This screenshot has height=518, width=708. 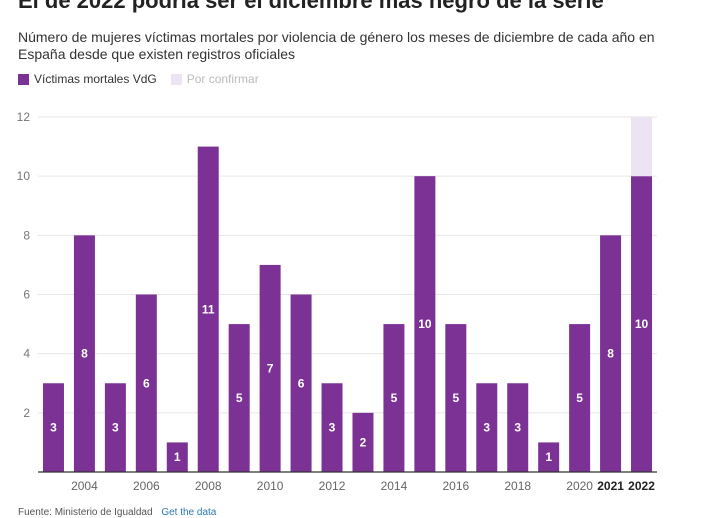 I want to click on legend: Víctimas mortales VdG Por confirmar, so click(x=145, y=79).